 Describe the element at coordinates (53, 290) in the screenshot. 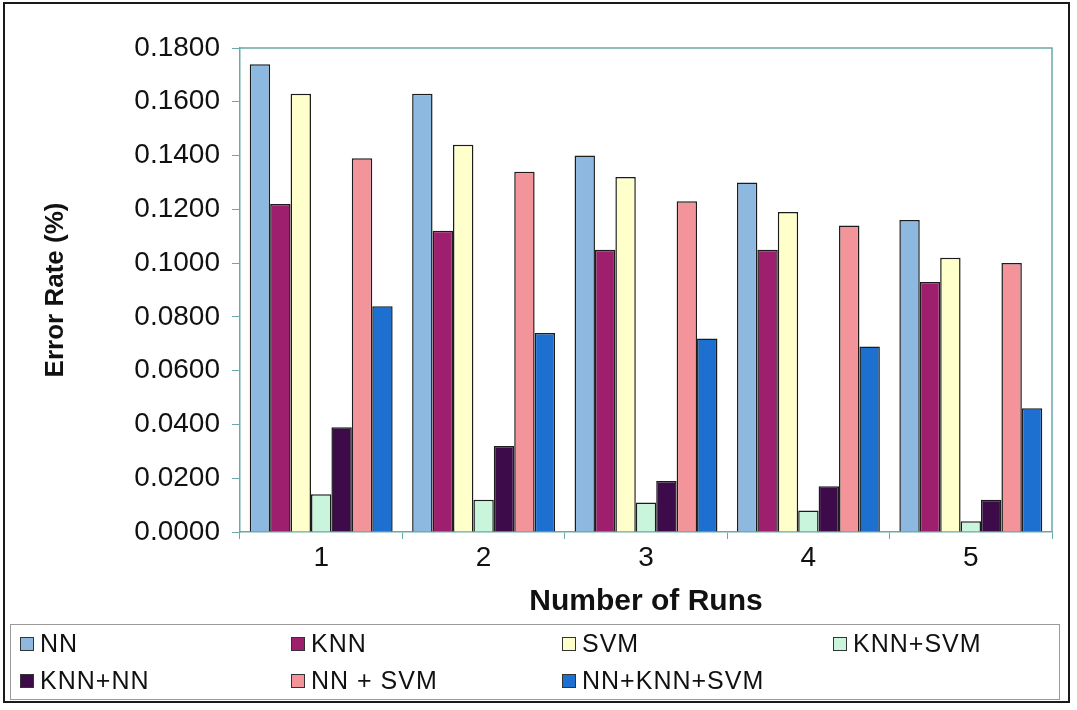

I see `y-axis-title: Error Rate (%)` at that location.